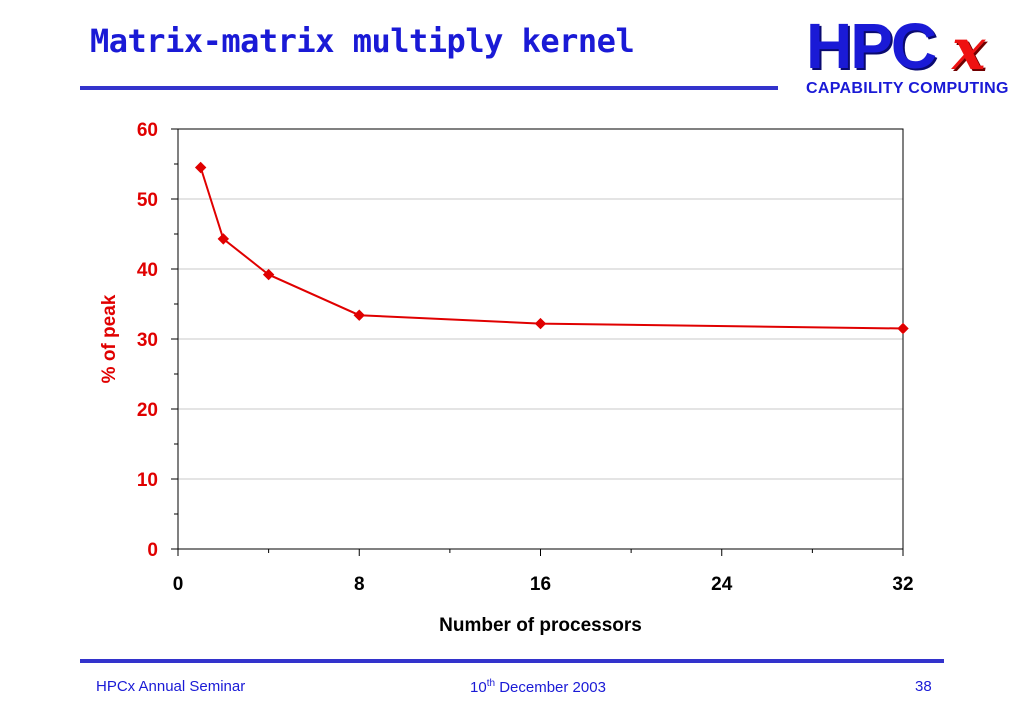 The image size is (1024, 709). Describe the element at coordinates (543, 572) in the screenshot. I see `x-axis-ticks: 0 8 16 24 32` at that location.